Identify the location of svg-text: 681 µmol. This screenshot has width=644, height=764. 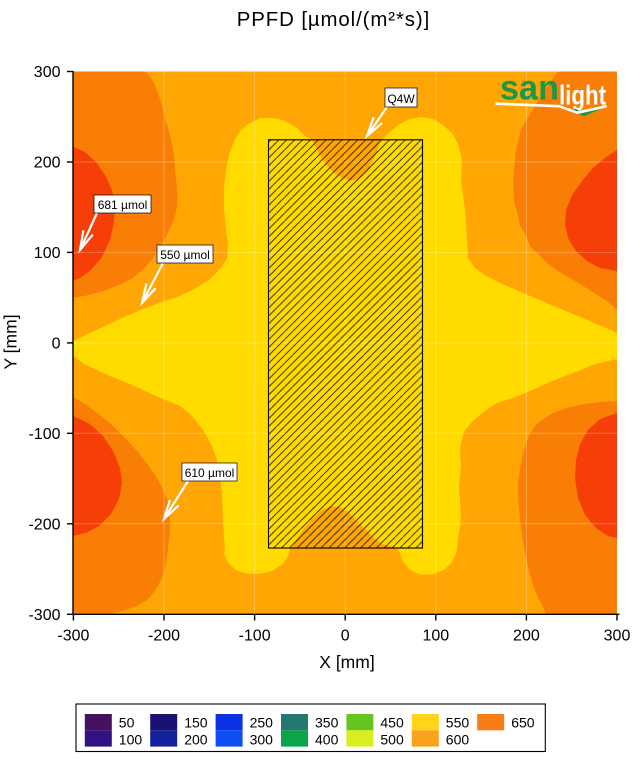
(123, 205).